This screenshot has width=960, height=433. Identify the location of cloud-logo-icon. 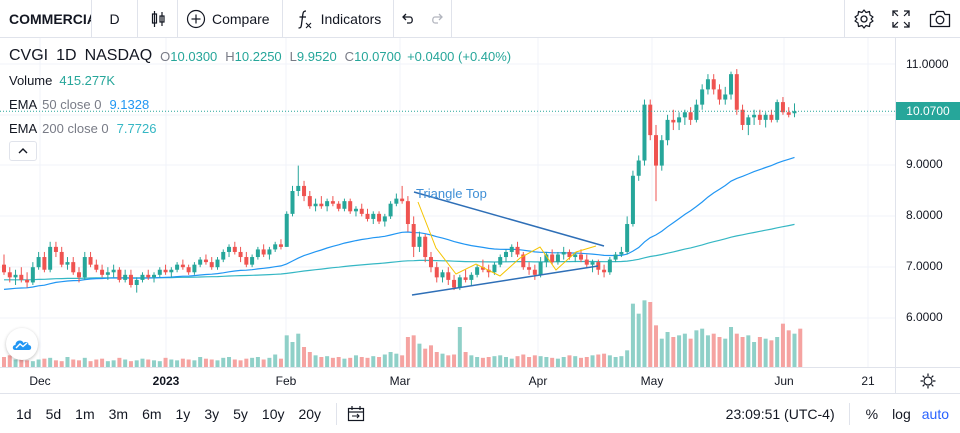
(22, 344).